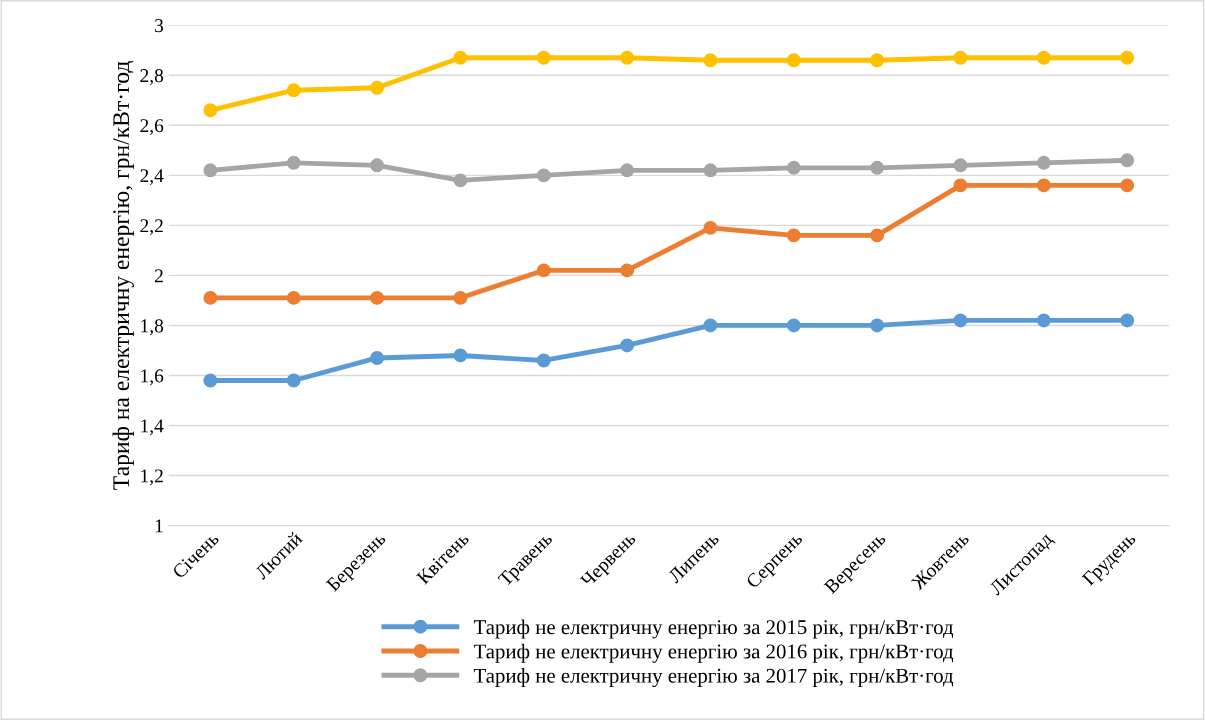 The image size is (1205, 720). Describe the element at coordinates (158, 276) in the screenshot. I see `y-tick-label: 2` at that location.